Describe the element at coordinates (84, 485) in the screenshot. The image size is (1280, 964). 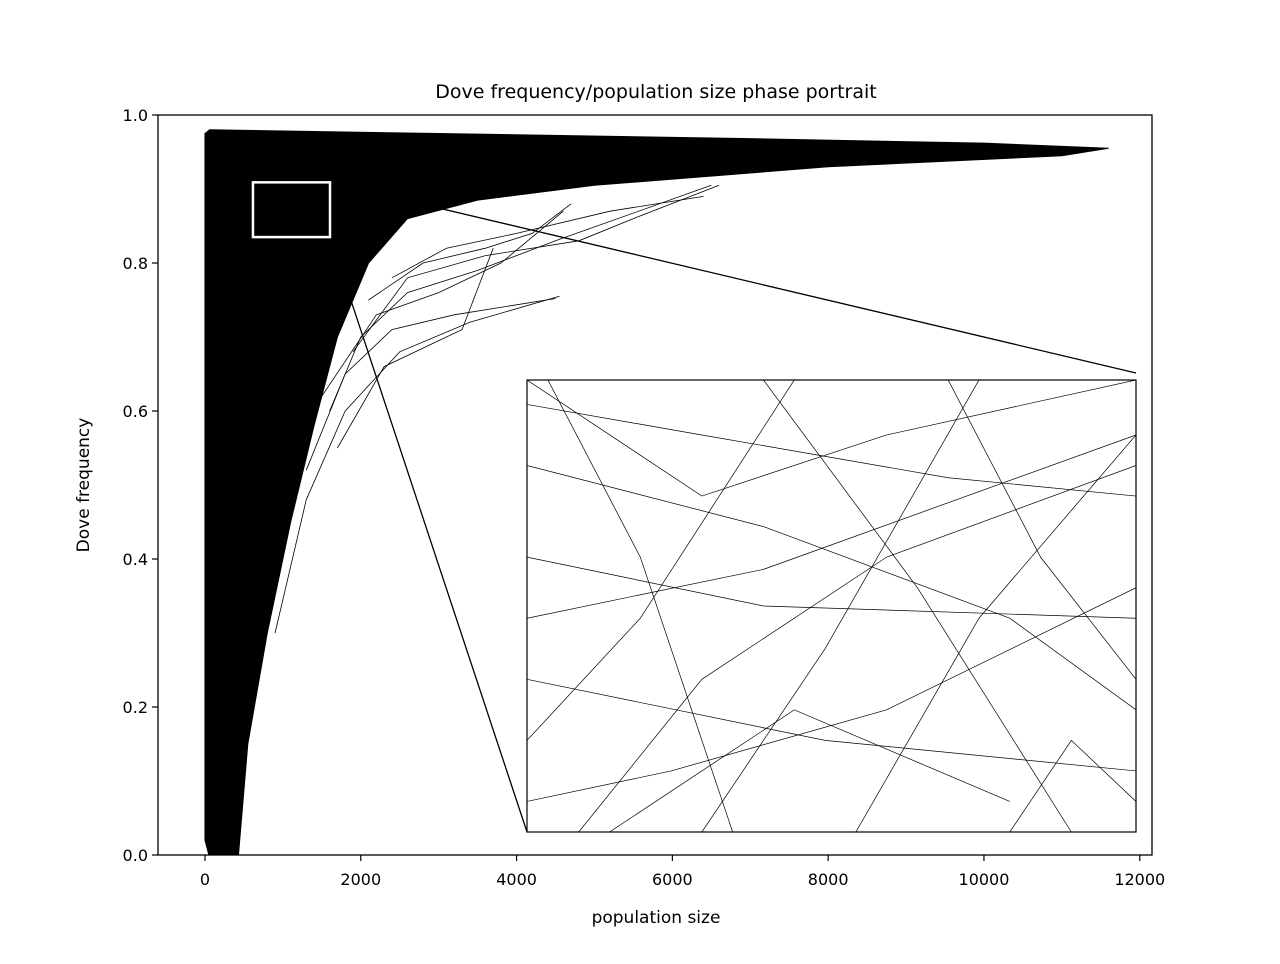
I see `y-axis-label: Dove frequency` at that location.